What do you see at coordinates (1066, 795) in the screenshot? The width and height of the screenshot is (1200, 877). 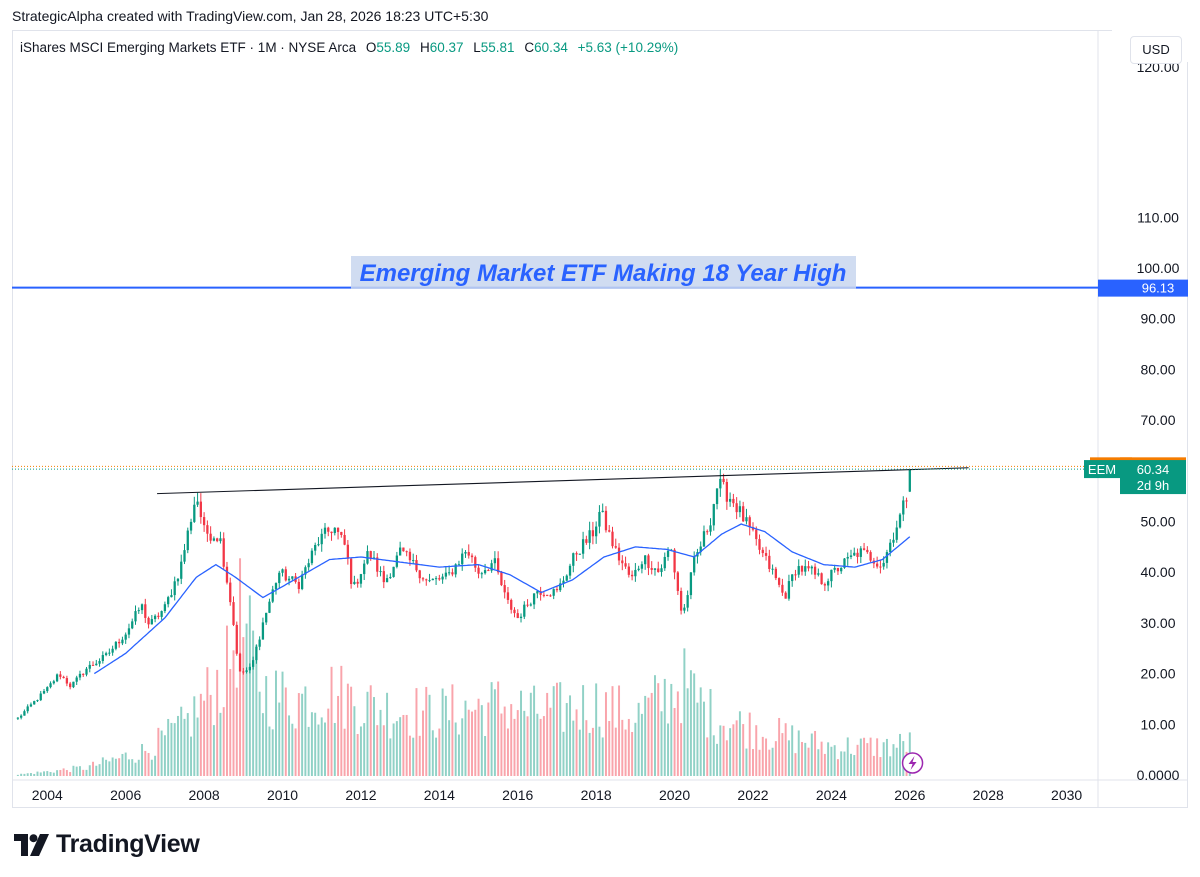 I see `time-tick-label: 2030` at bounding box center [1066, 795].